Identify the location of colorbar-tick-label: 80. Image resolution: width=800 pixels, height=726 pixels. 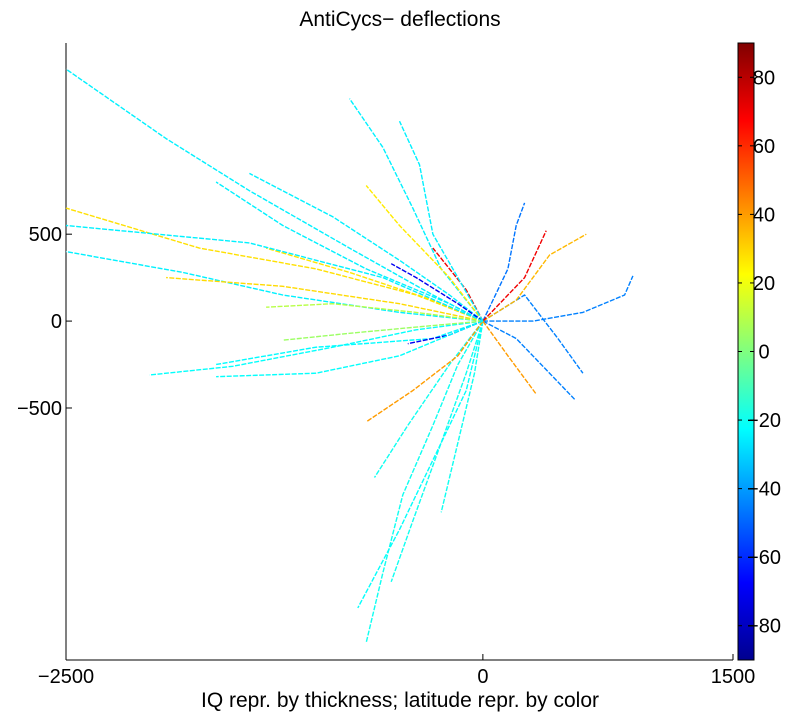
(764, 78).